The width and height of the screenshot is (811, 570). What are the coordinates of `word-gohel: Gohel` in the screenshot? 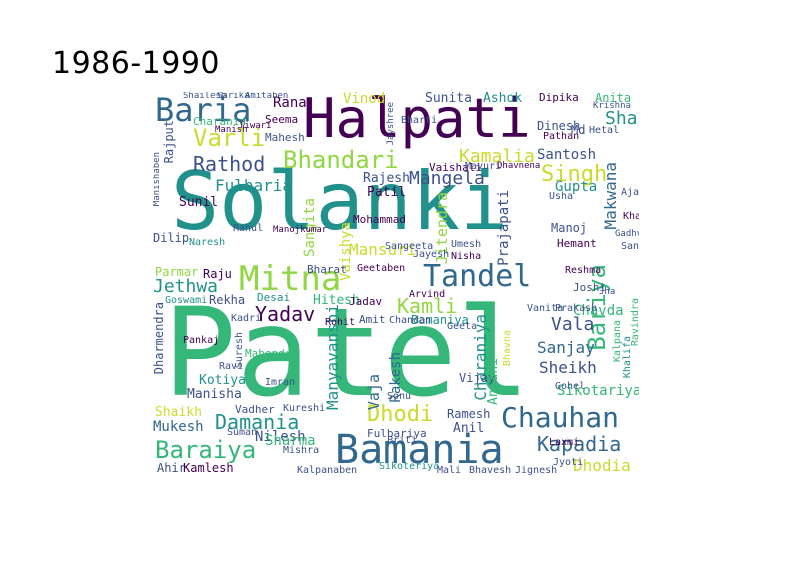 It's located at (570, 386).